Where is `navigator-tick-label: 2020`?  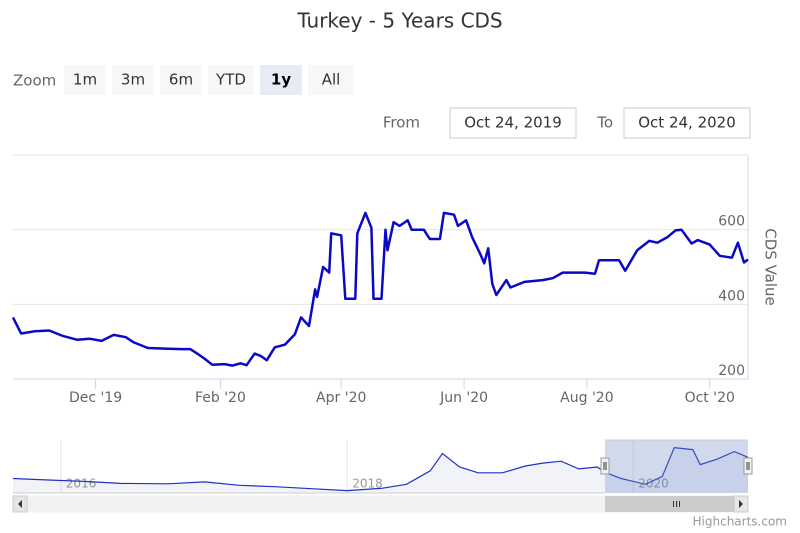 navigator-tick-label: 2020 is located at coordinates (653, 484).